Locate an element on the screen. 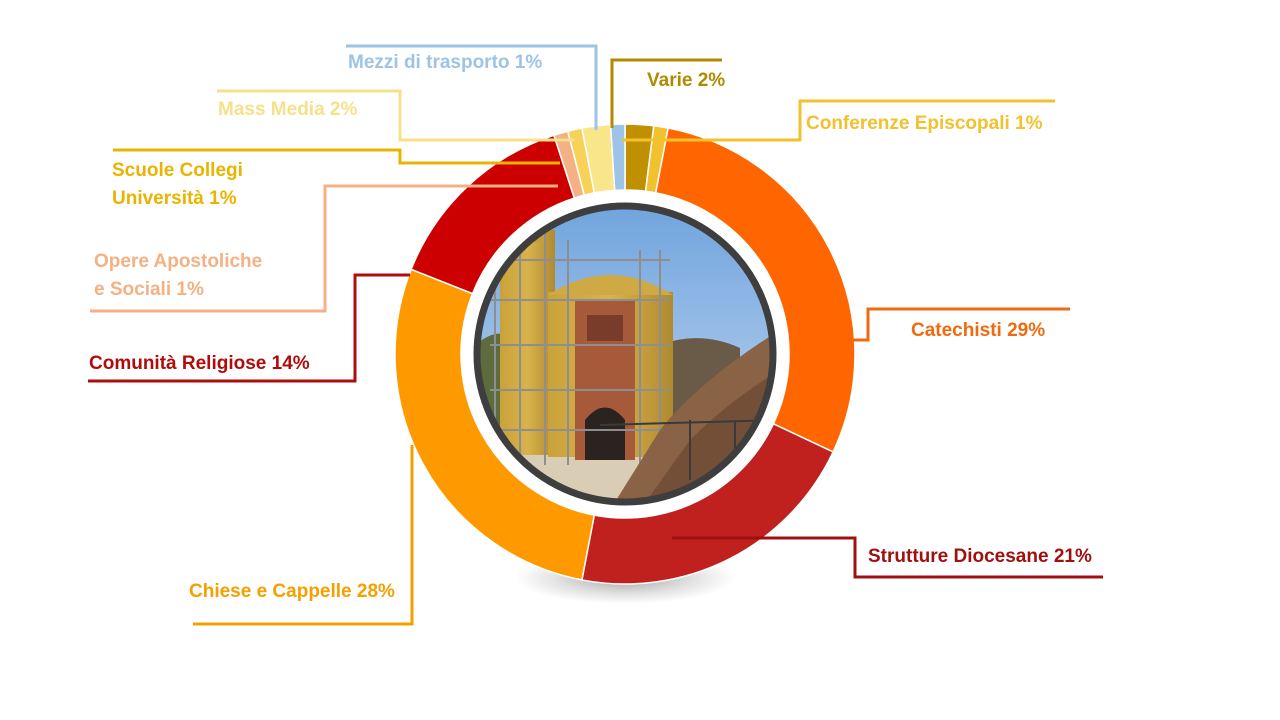  slice-label-line: Università 1% is located at coordinates (174, 198).